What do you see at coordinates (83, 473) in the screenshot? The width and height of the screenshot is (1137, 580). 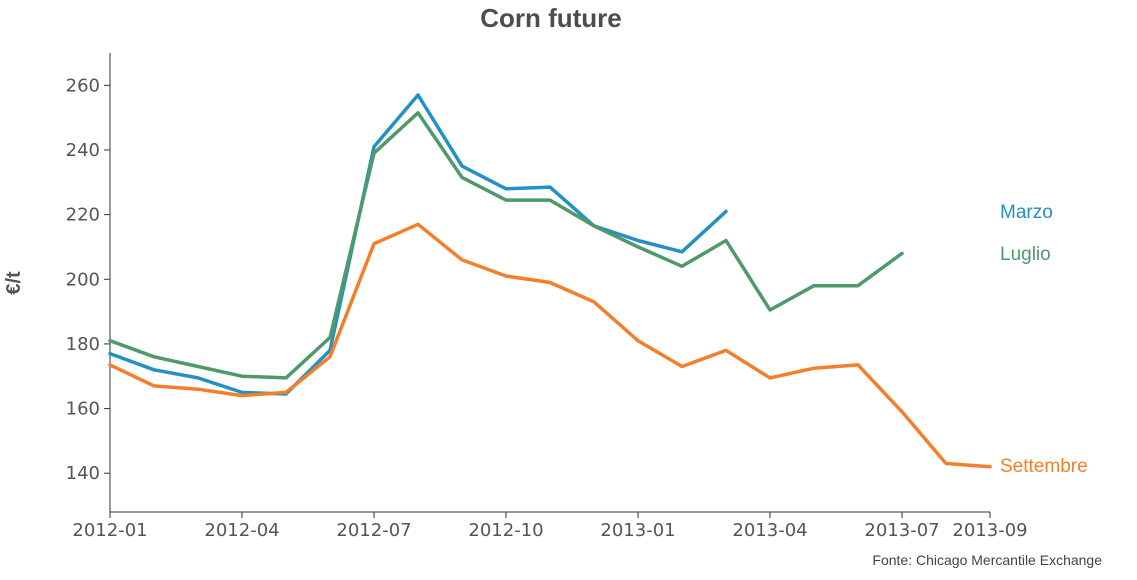 I see `y-tick-label: 140` at bounding box center [83, 473].